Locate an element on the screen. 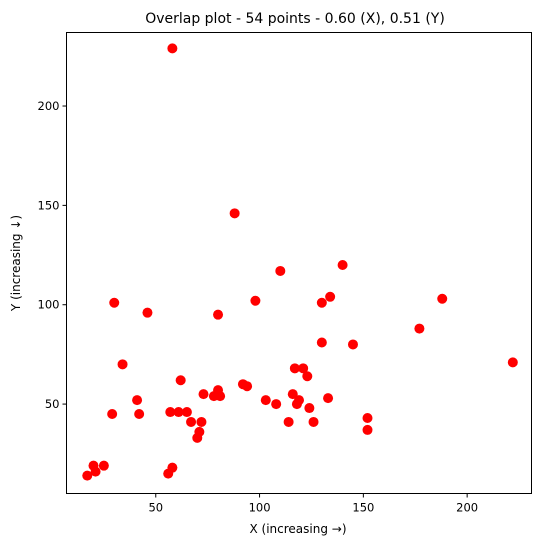  y-tick-label: 50 is located at coordinates (52, 404).